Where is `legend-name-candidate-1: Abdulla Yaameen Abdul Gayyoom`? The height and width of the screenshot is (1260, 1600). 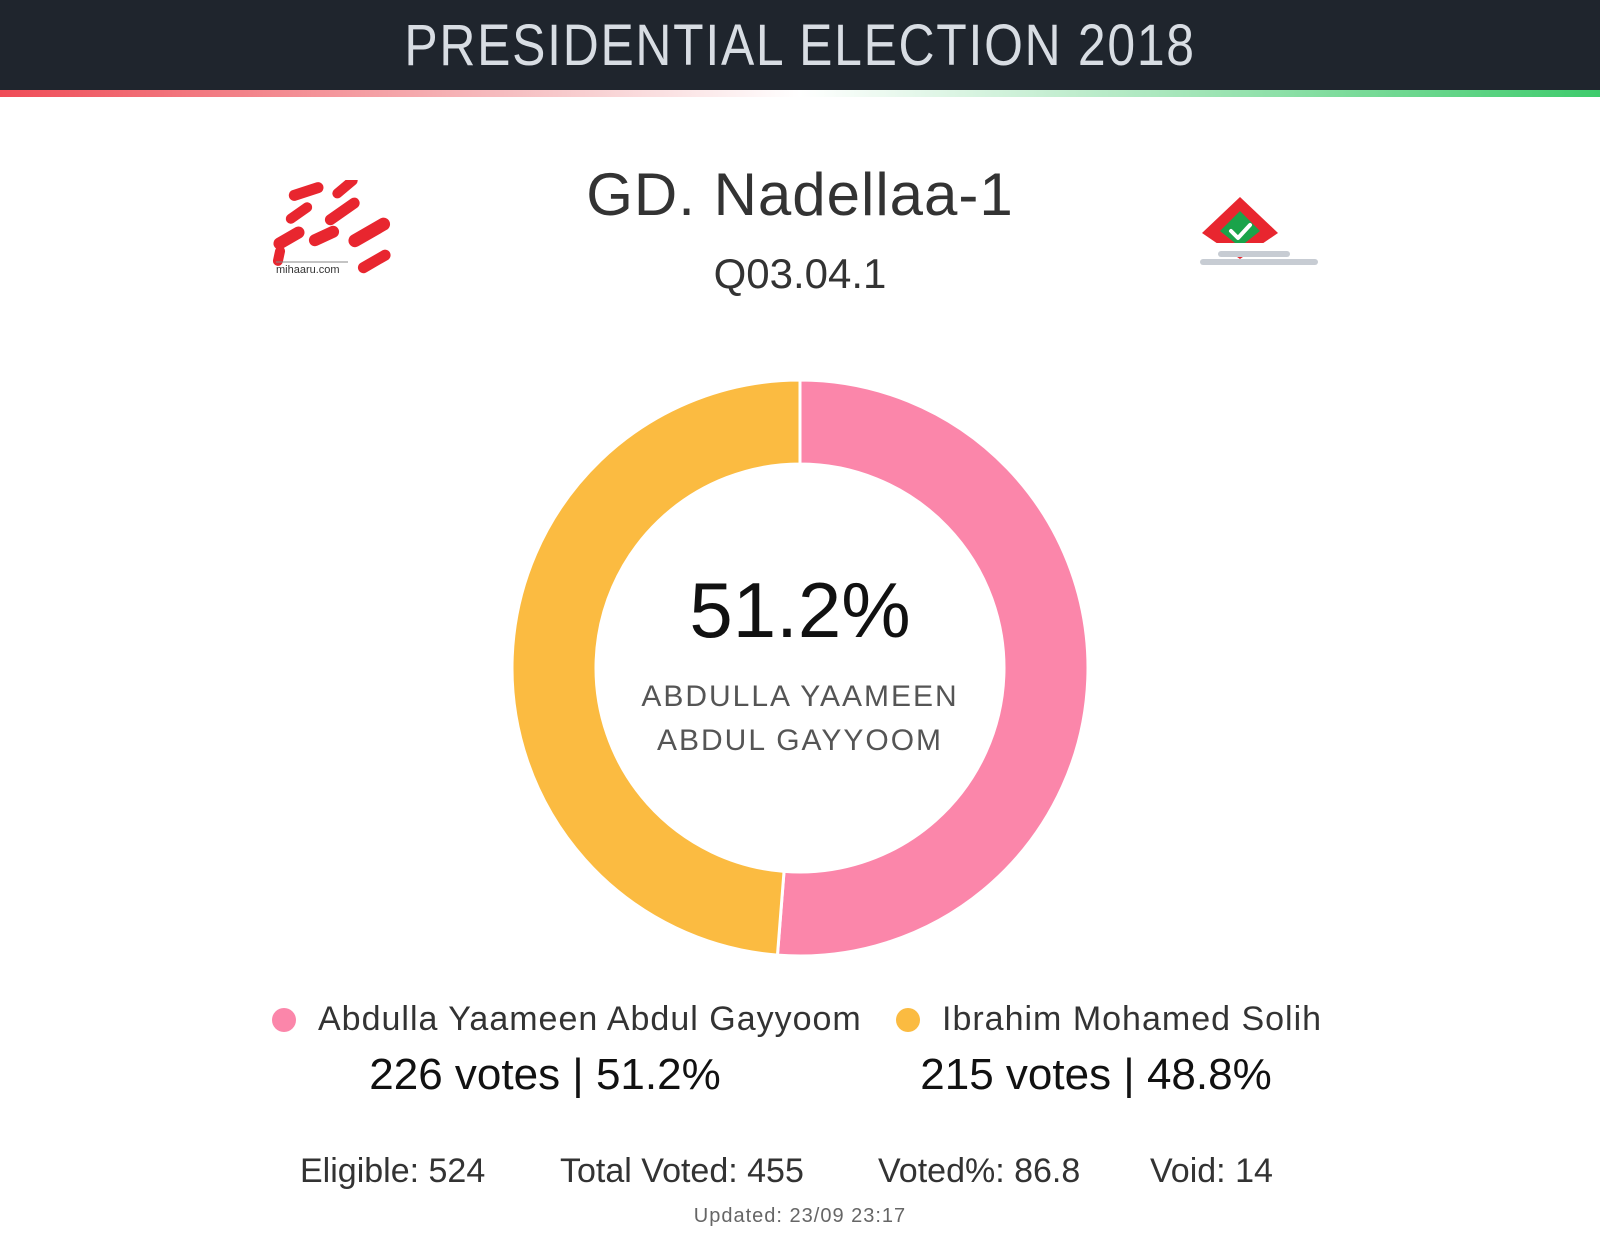
legend-name-candidate-1: Abdulla Yaameen Abdul Gayyoom is located at coordinates (590, 1019).